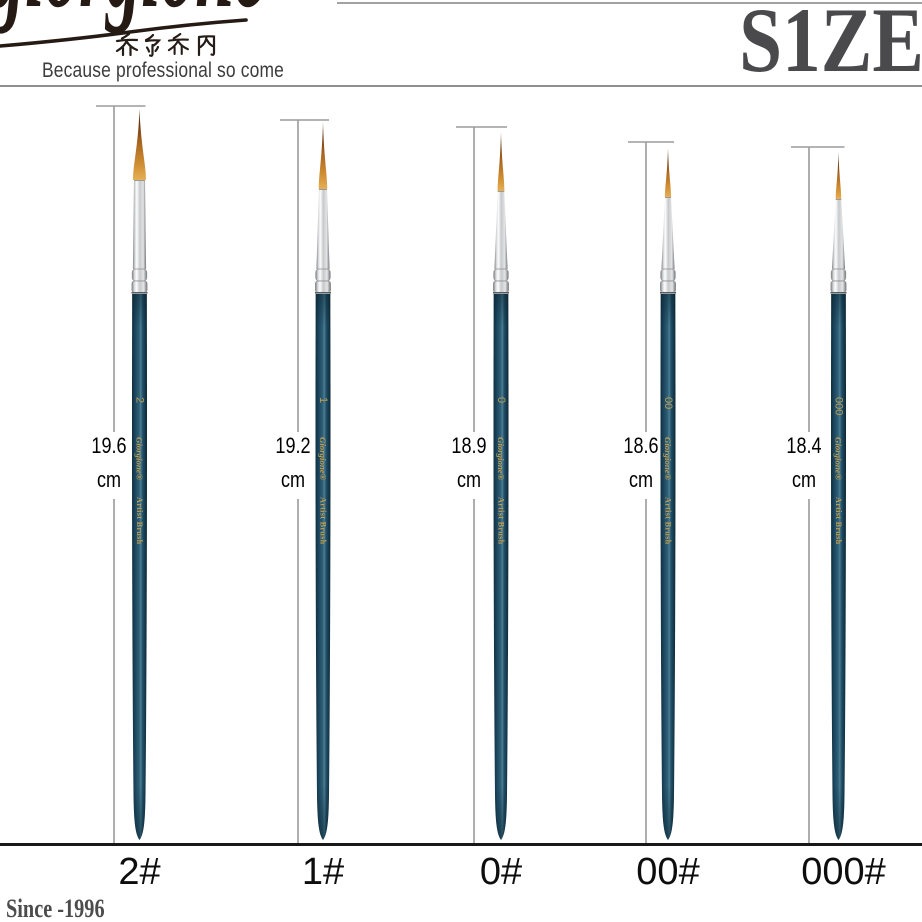  Describe the element at coordinates (839, 406) in the screenshot. I see `svg-text: 000` at that location.